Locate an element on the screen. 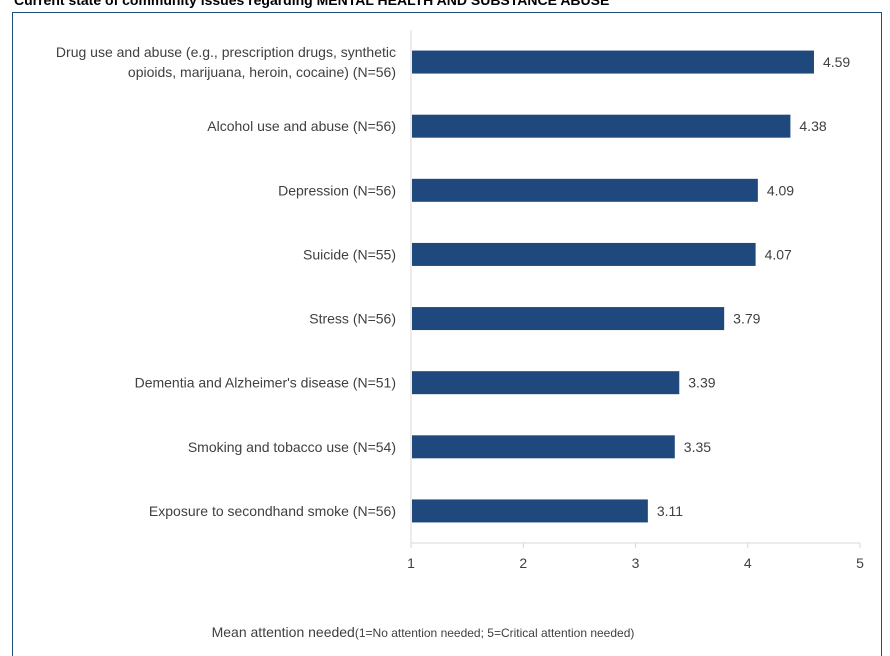 The image size is (890, 656). data-label: 3.11 is located at coordinates (670, 511).